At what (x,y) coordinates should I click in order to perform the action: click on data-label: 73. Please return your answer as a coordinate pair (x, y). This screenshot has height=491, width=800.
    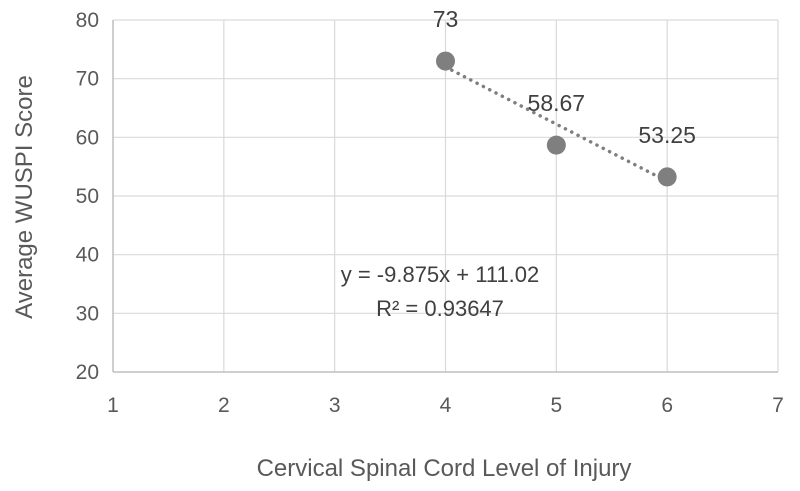
    Looking at the image, I should click on (446, 19).